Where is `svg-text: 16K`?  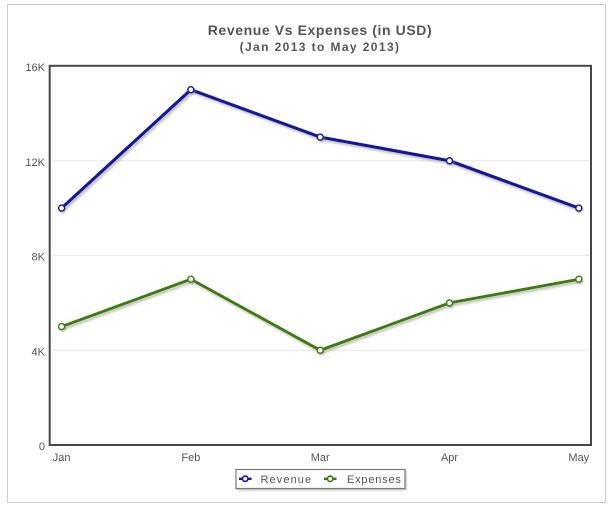
svg-text: 16K is located at coordinates (35, 68).